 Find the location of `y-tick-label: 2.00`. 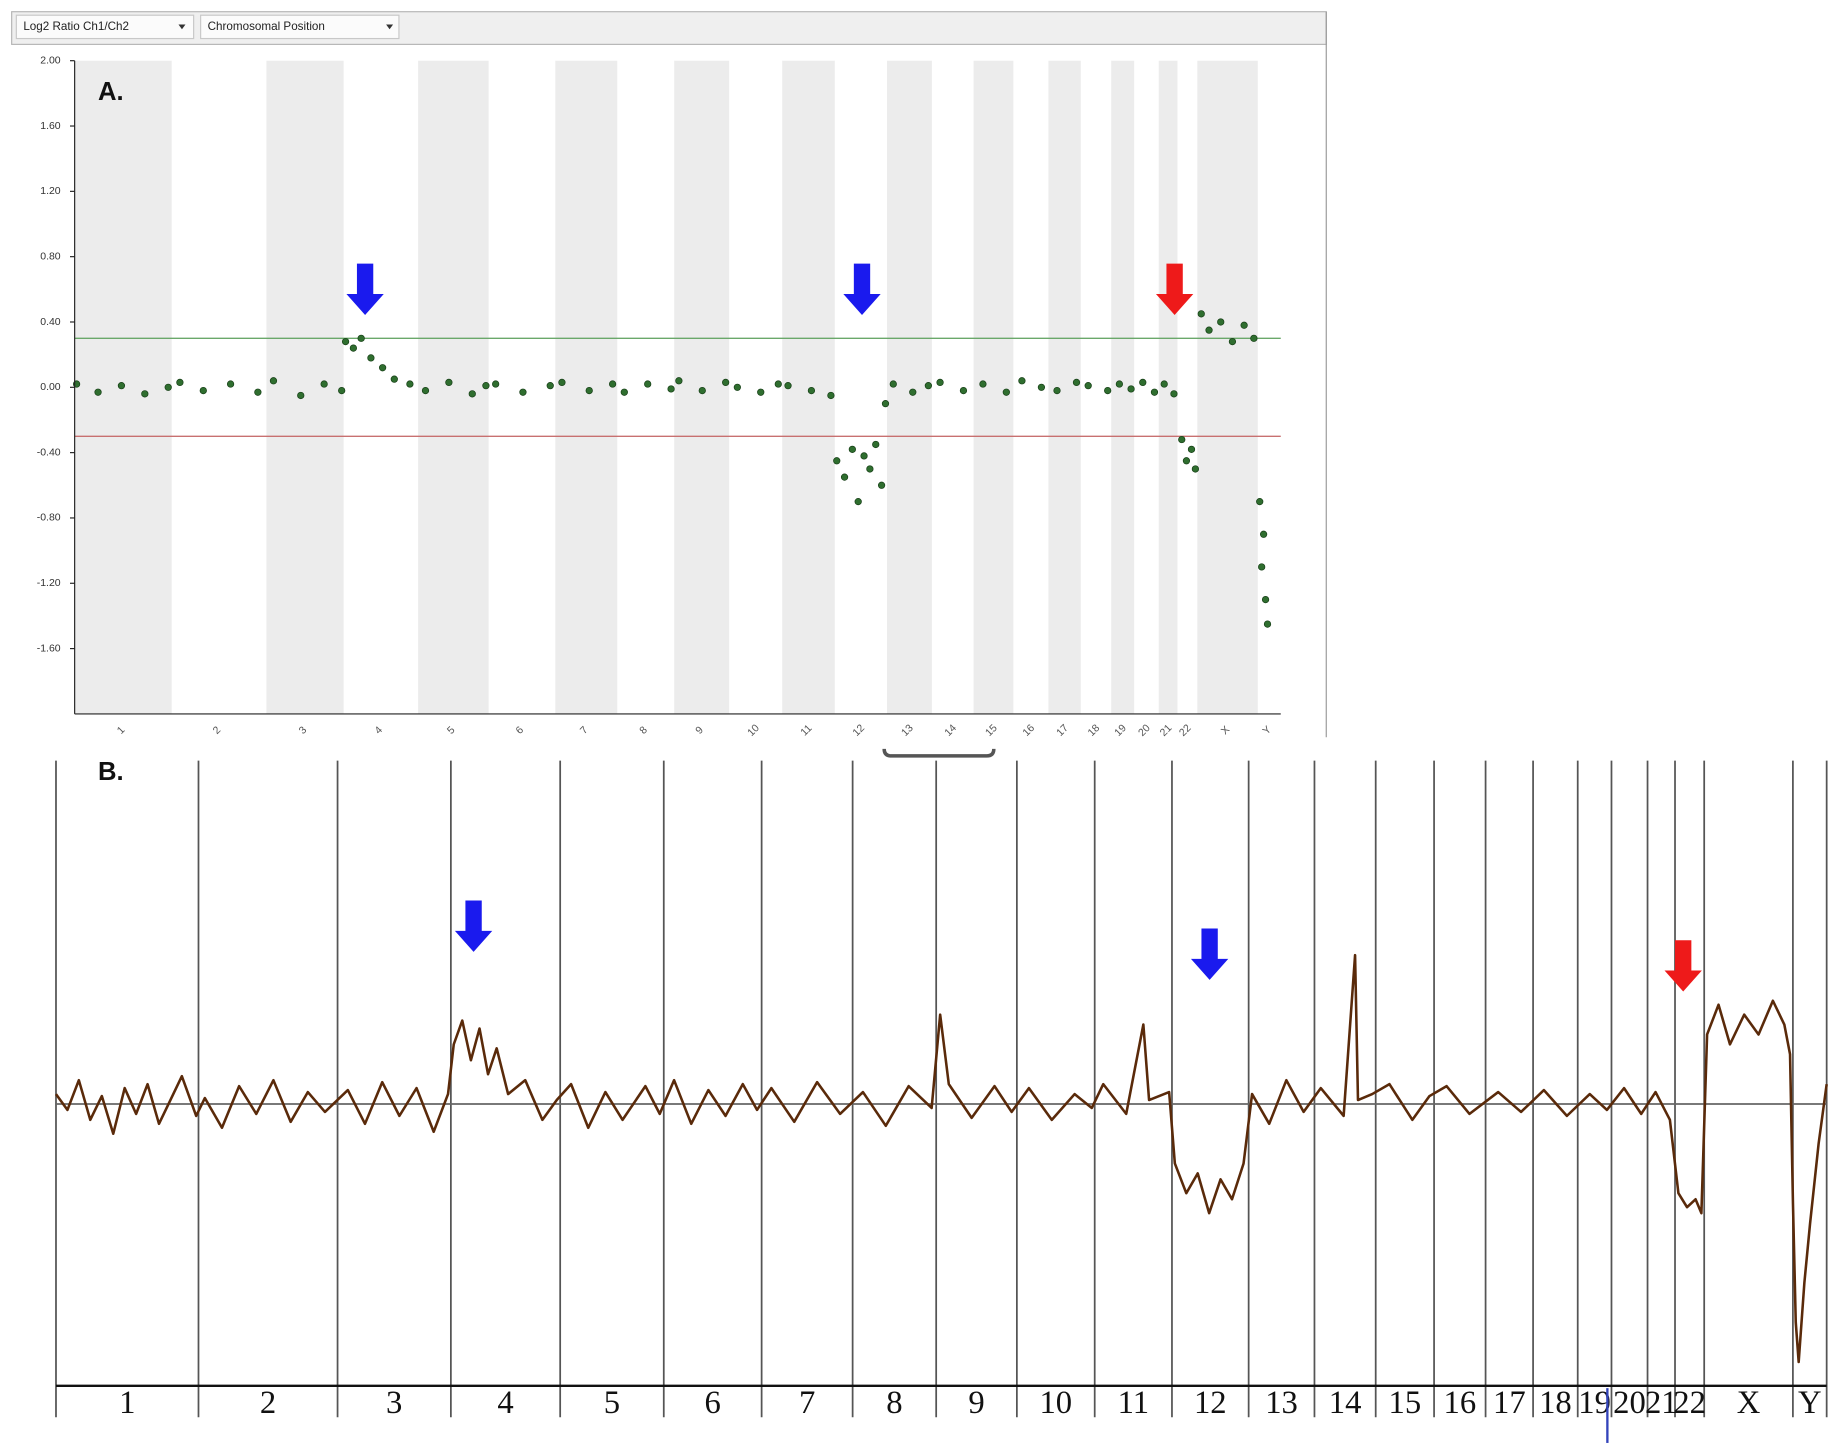

y-tick-label: 2.00 is located at coordinates (50, 60).